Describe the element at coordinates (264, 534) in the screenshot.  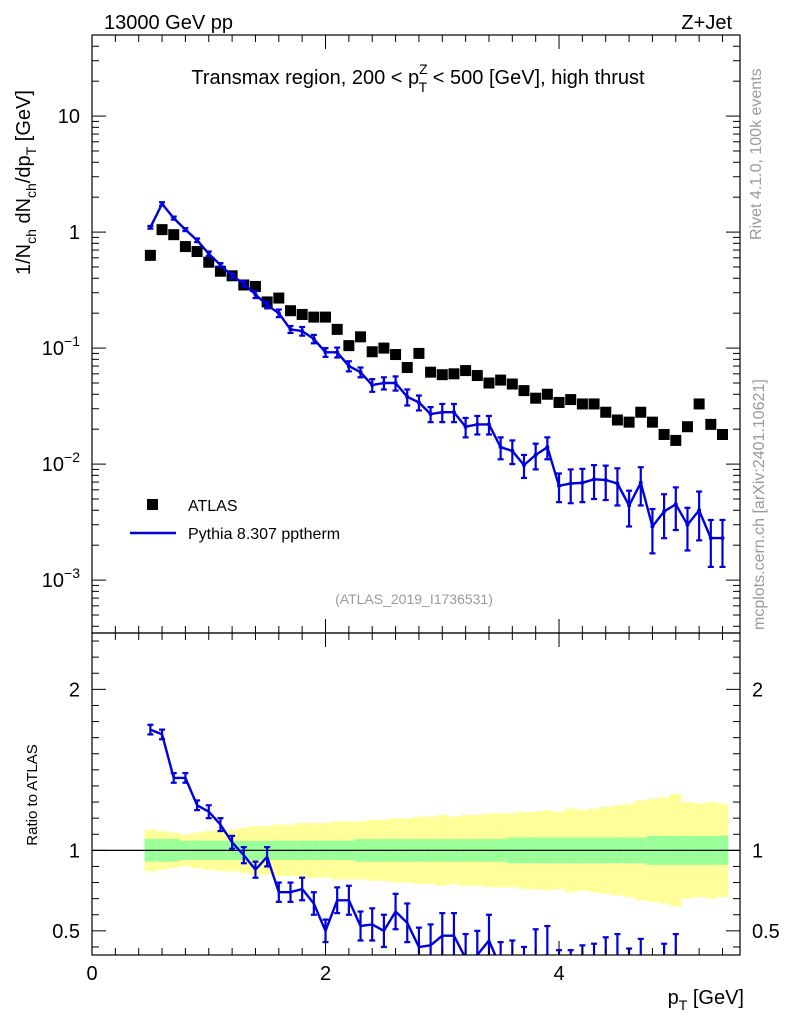
I see `legend-pythia-label: Pythia 8.307 pptherm` at that location.